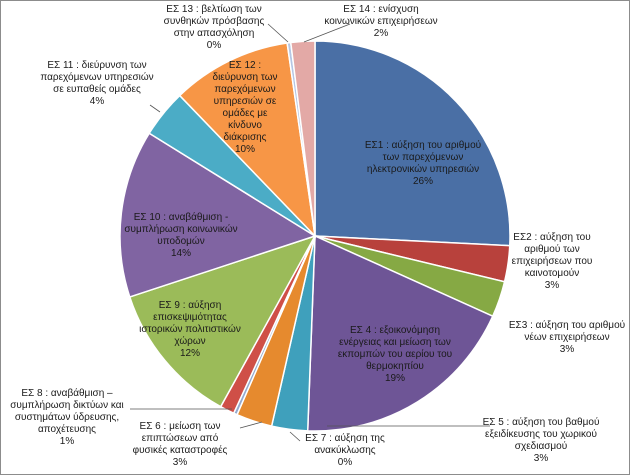 This screenshot has height=475, width=630. I want to click on slice-percent-es1: 26%, so click(423, 181).